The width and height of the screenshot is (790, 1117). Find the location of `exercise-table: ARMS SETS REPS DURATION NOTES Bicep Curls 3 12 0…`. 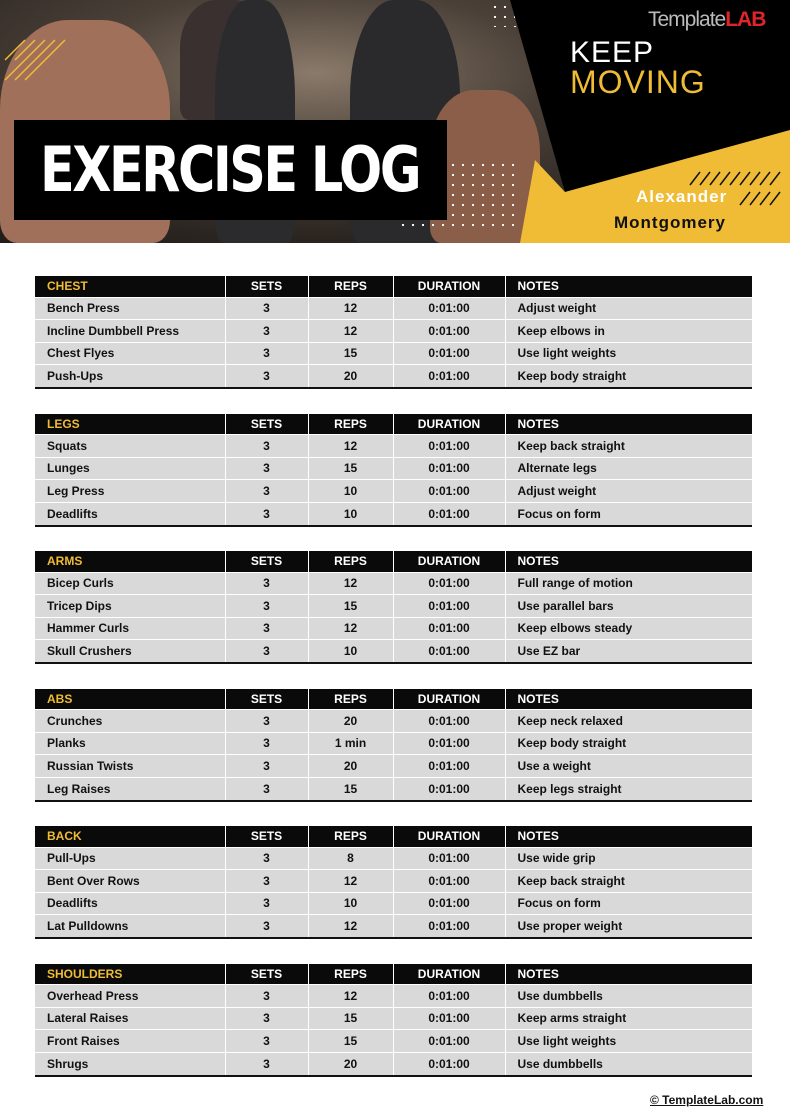

exercise-table: ARMS SETS REPS DURATION NOTES Bicep Curls 3 12 0… is located at coordinates (393, 606).